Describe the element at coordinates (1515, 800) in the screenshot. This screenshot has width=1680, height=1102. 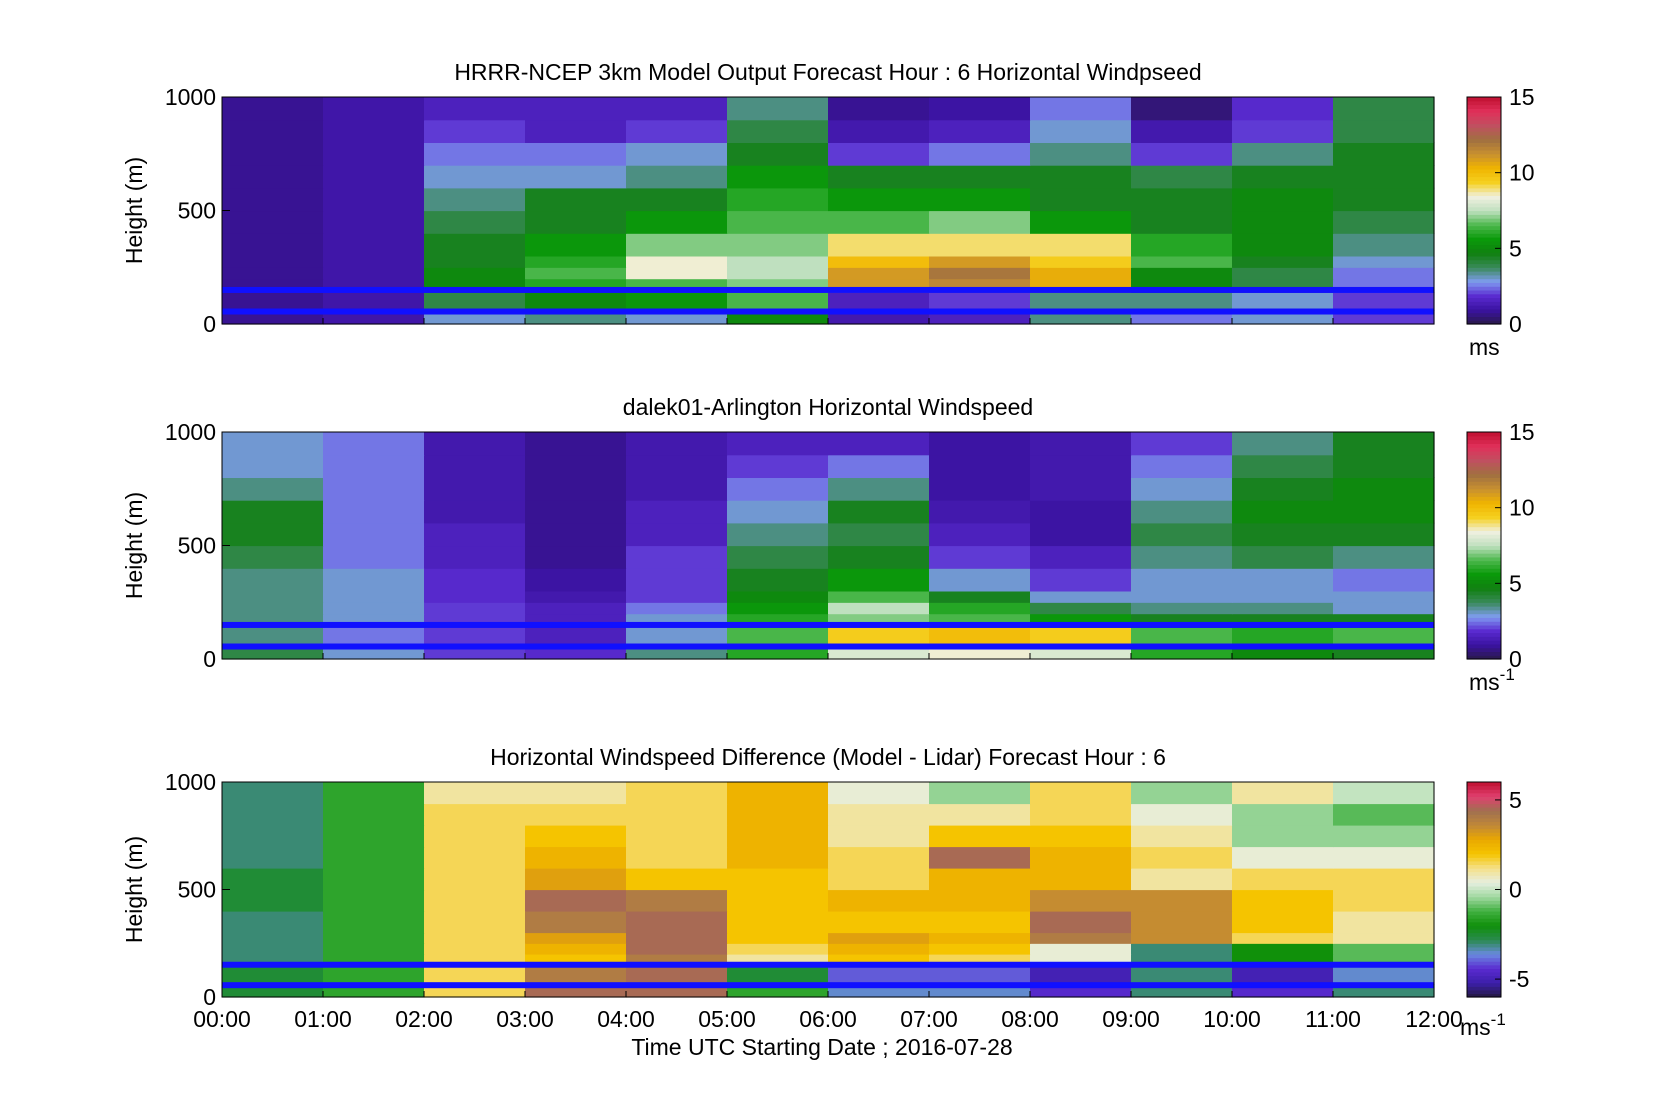
I see `colorbar-tick-label: 5` at that location.